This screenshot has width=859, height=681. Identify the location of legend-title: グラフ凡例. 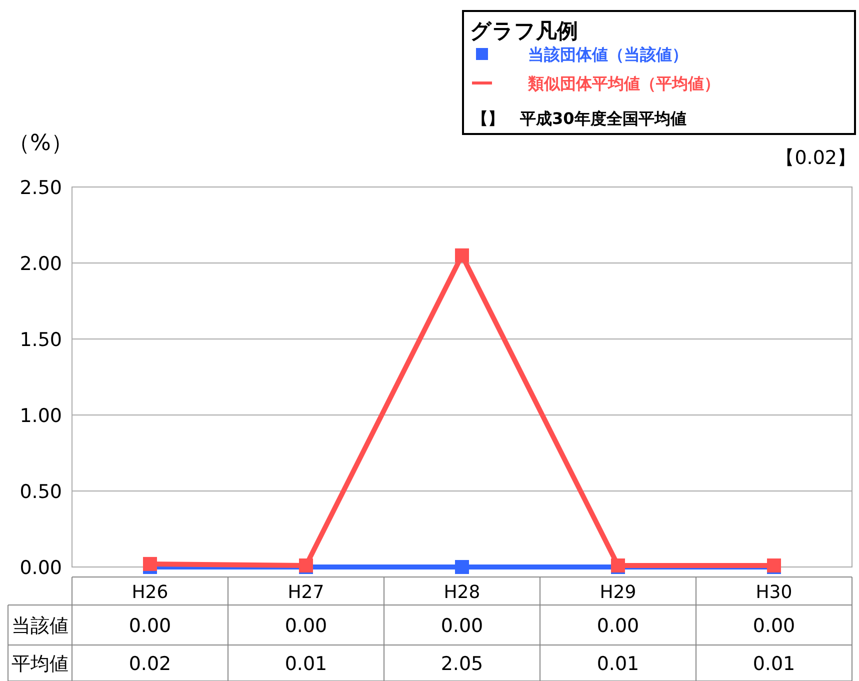
(524, 31).